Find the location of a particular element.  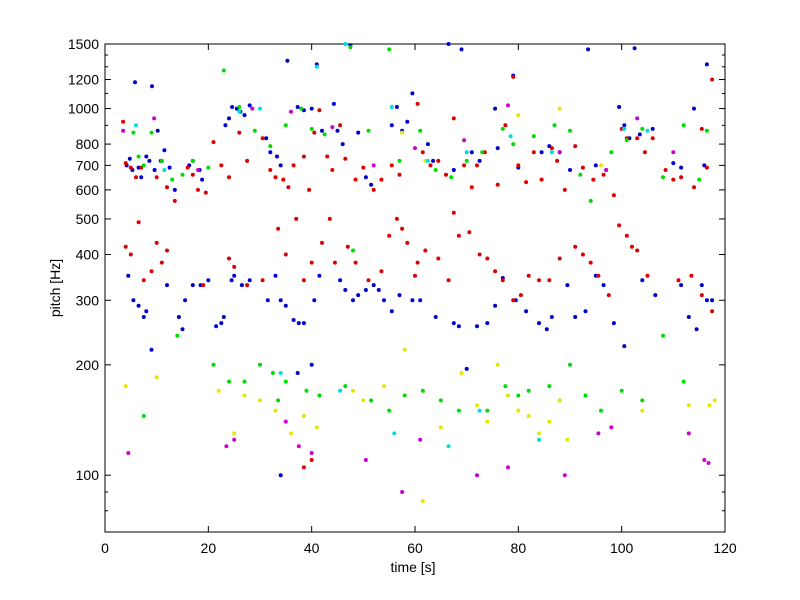

y-tick-label: 1200 is located at coordinates (83, 80).